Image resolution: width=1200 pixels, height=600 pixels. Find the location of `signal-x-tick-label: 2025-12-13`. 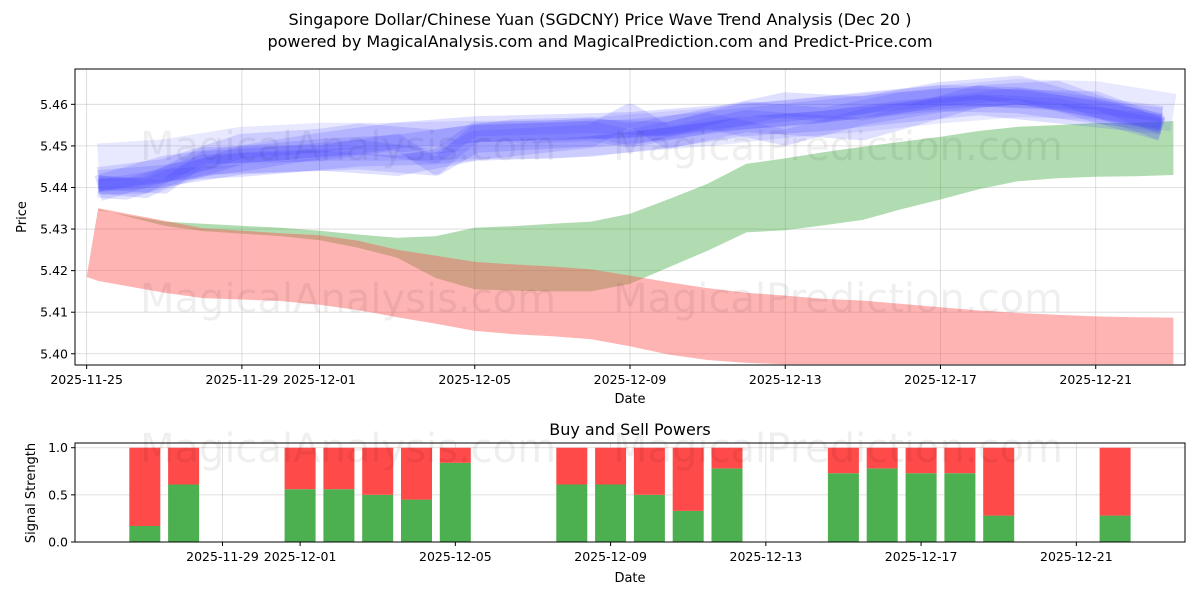

signal-x-tick-label: 2025-12-13 is located at coordinates (766, 556).